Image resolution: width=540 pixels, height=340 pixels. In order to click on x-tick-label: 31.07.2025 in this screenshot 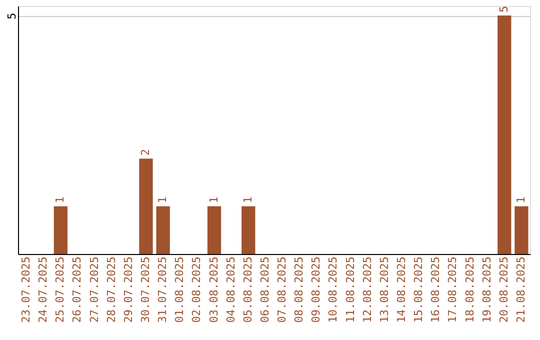, I will do `click(163, 289)`.